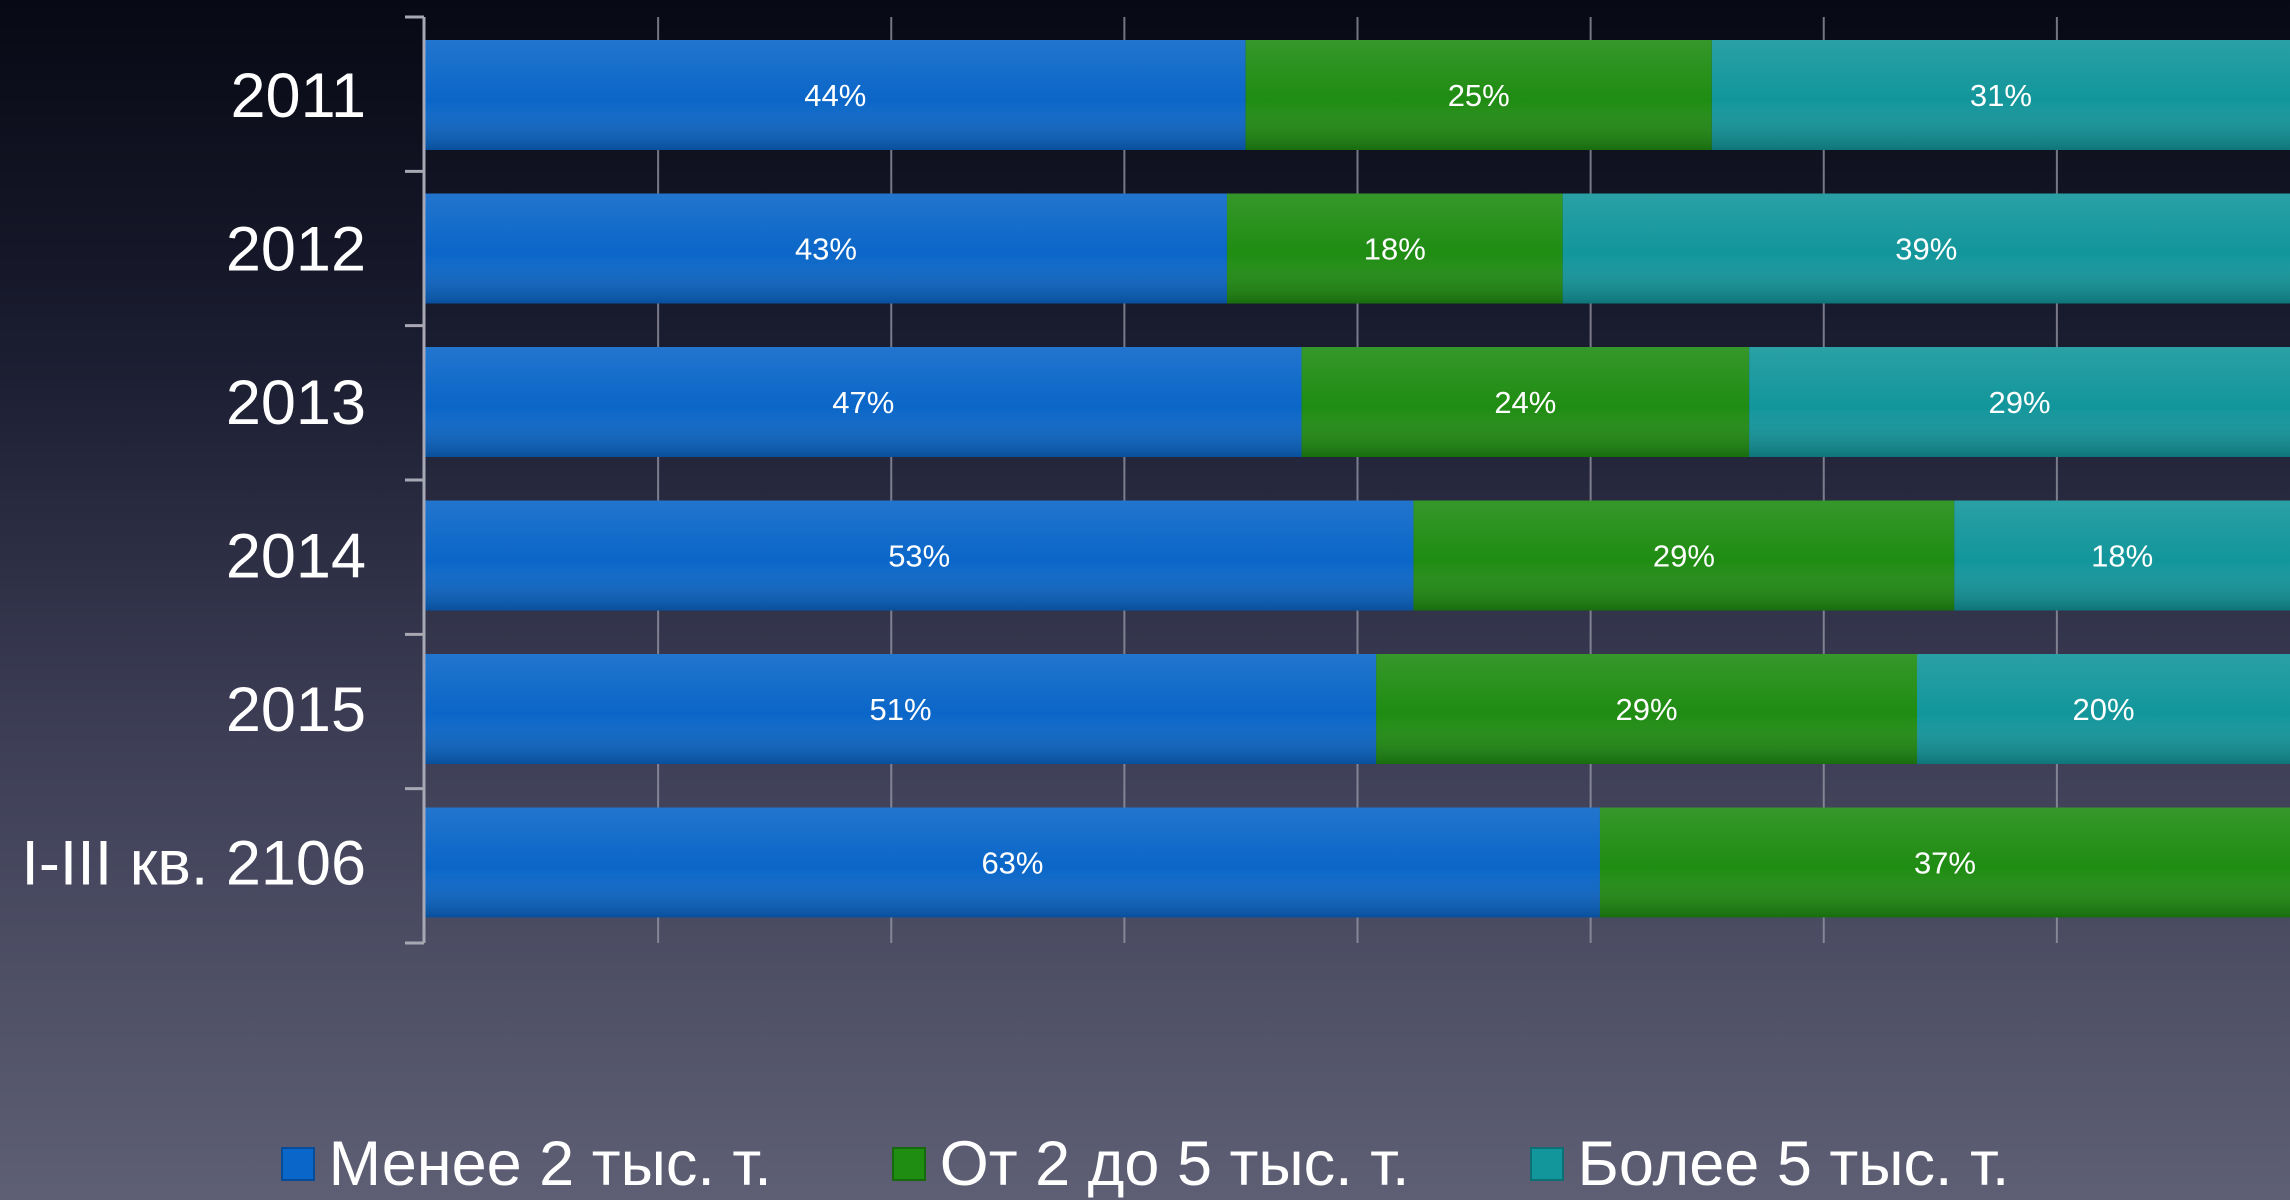  Describe the element at coordinates (908, 1164) in the screenshot. I see `legend-swatch-2k-to-5k` at that location.